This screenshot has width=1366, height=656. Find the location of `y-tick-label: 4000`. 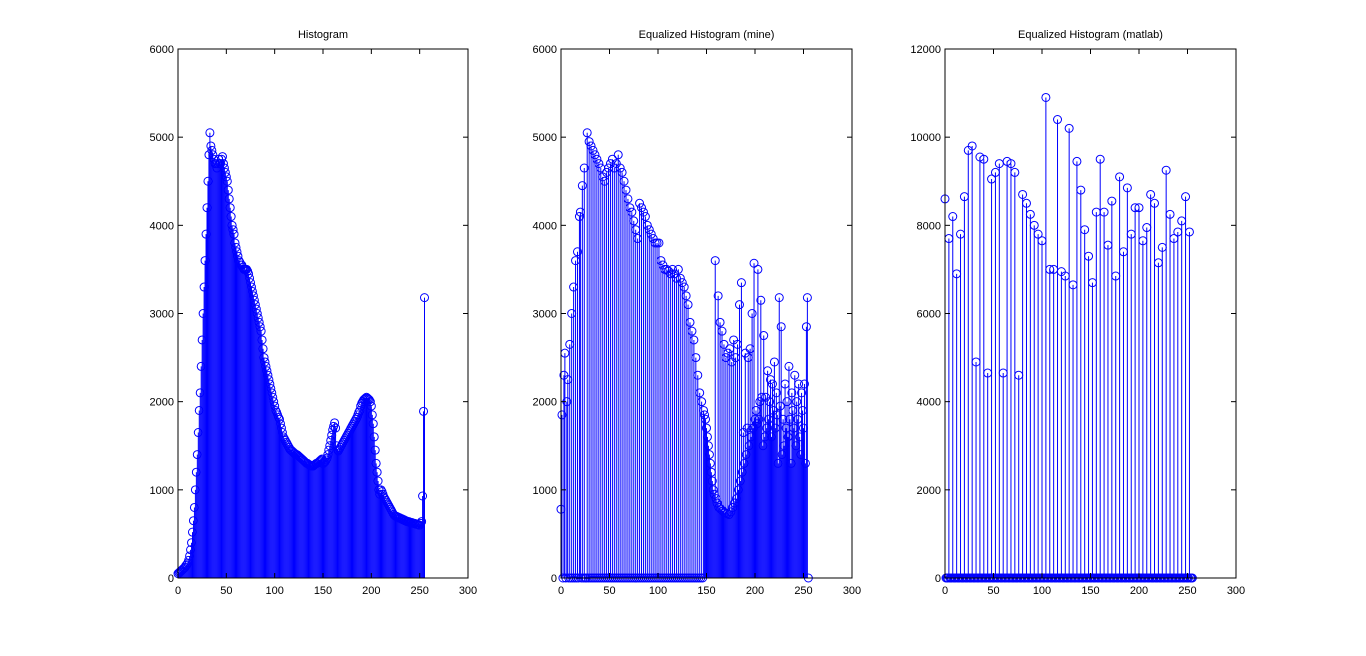

y-tick-label: 4000 is located at coordinates (929, 403).